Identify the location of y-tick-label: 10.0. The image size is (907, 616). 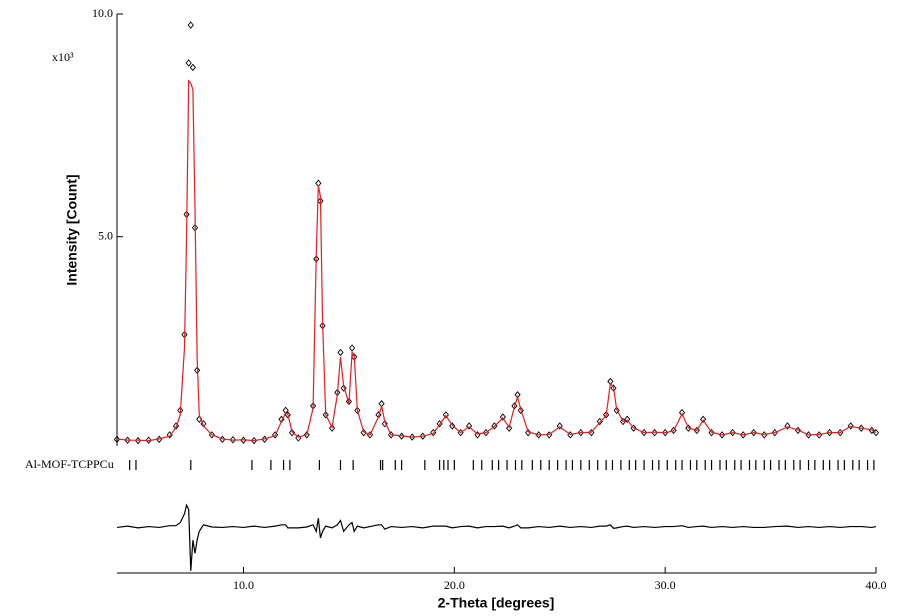
(102, 13).